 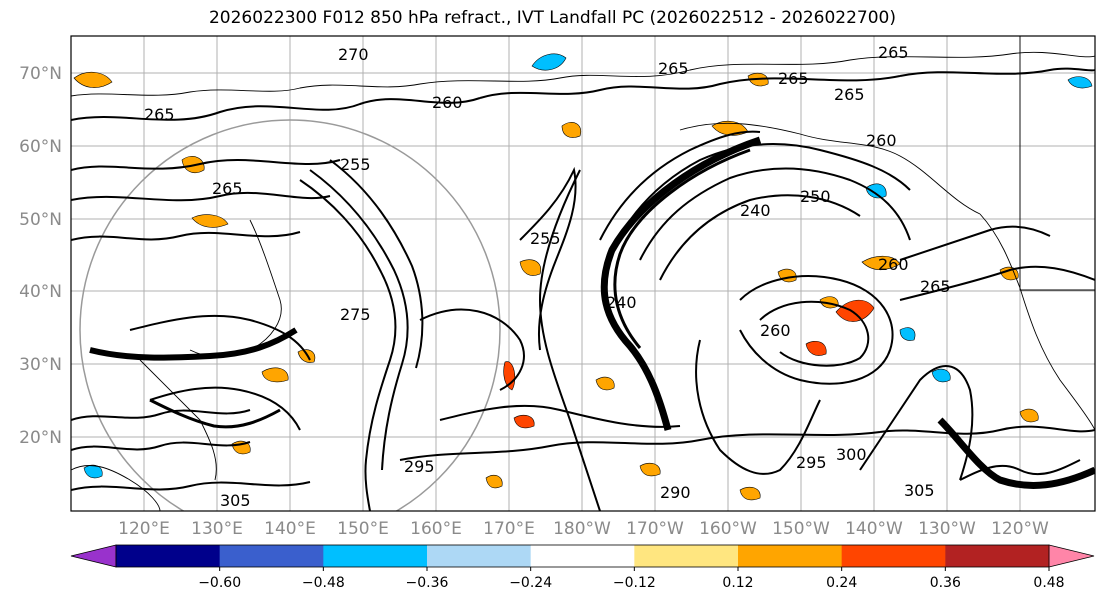 What do you see at coordinates (634, 583) in the screenshot?
I see `colorbar-tick-label: −0.12` at bounding box center [634, 583].